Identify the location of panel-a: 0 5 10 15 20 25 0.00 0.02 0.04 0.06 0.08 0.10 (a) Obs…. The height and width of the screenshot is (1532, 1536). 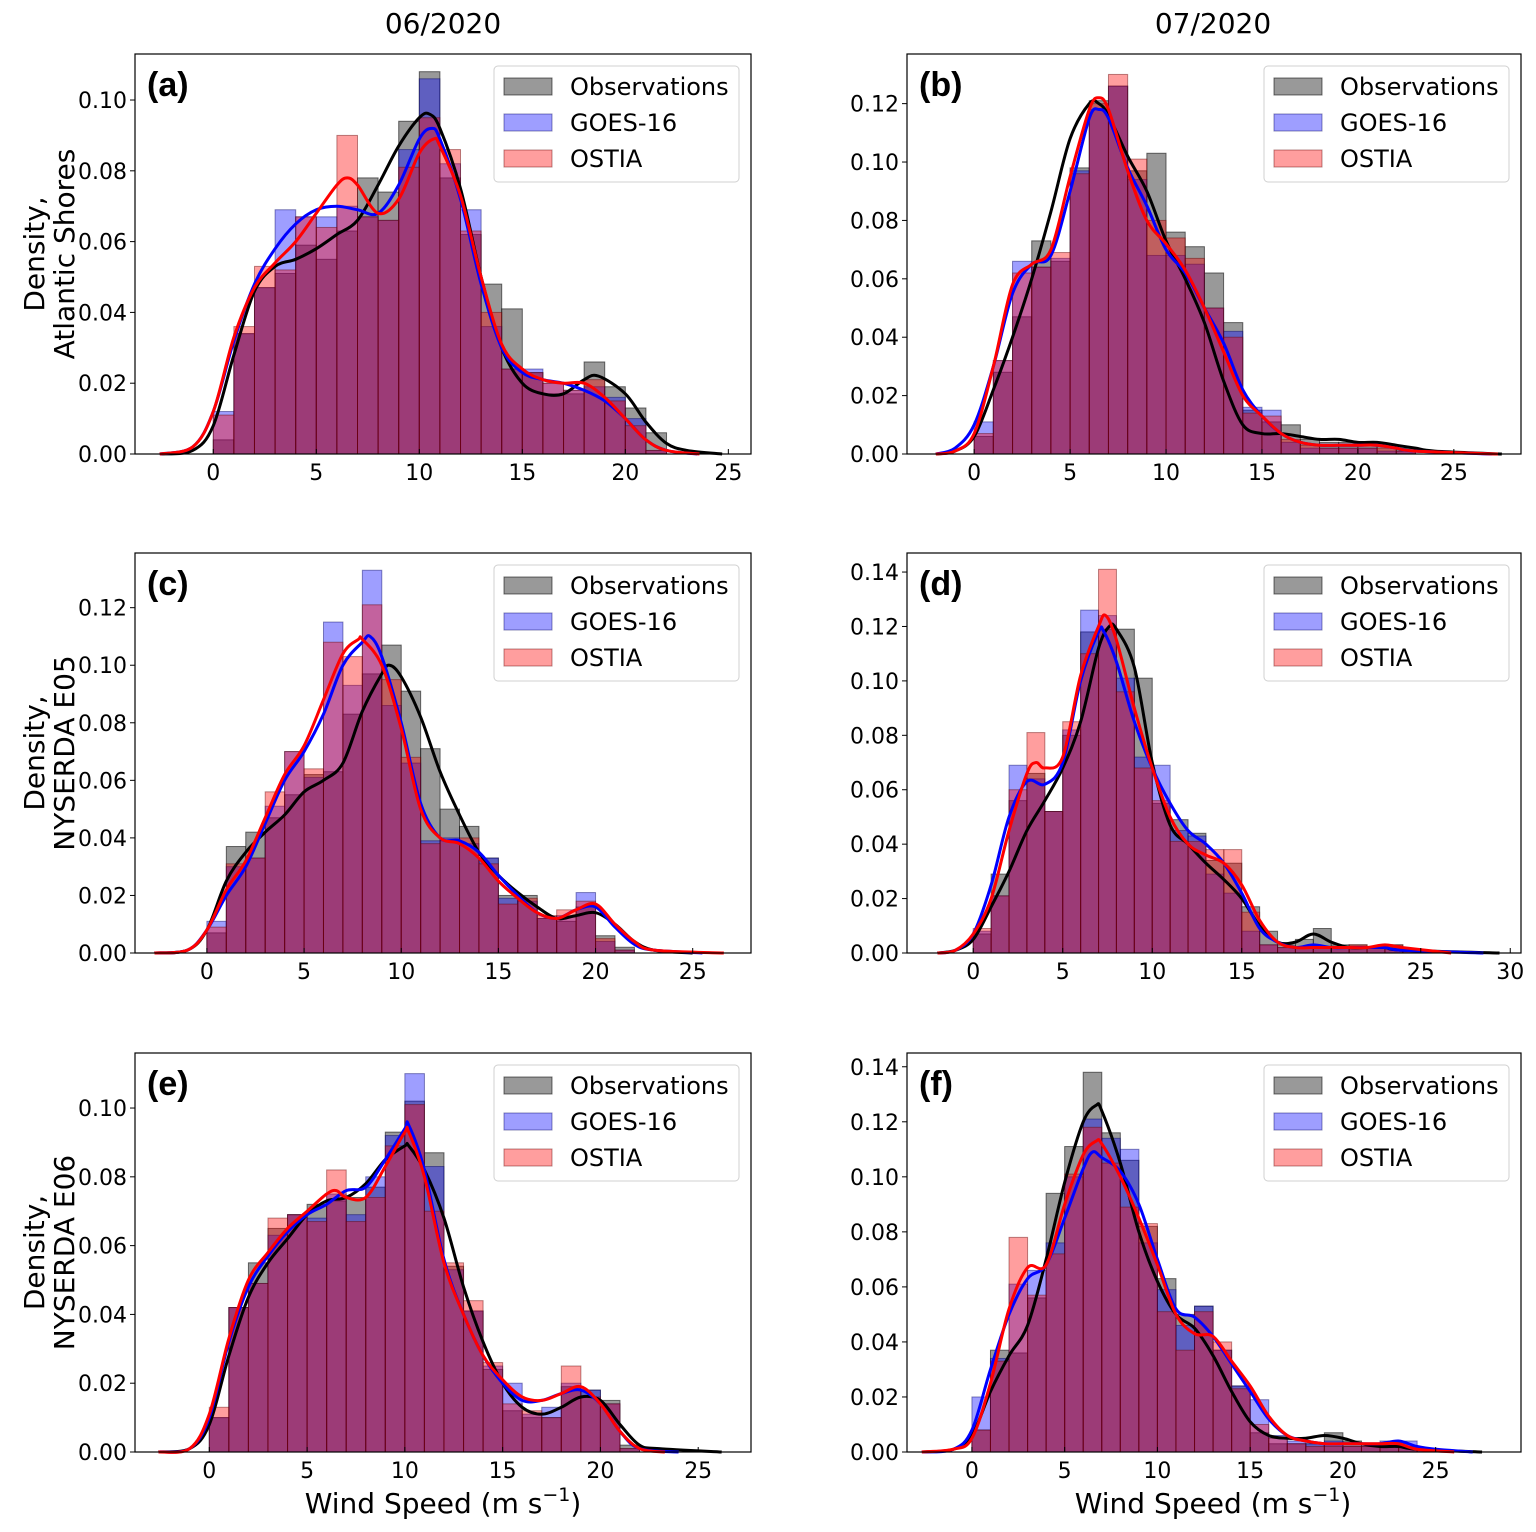
(385, 269).